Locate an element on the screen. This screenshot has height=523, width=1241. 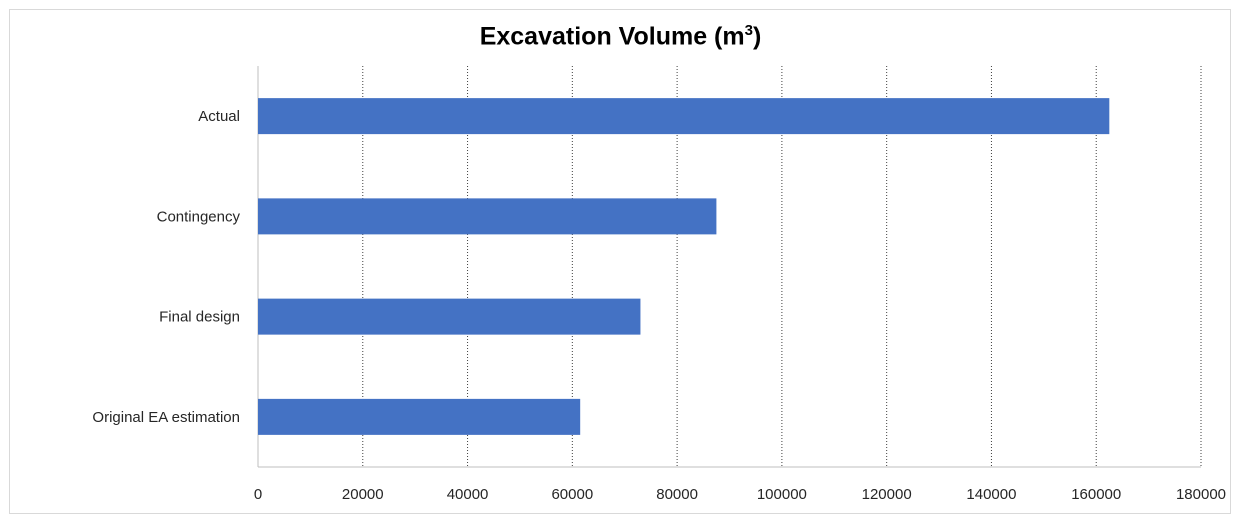
x-tick-label: 160000 is located at coordinates (1096, 494).